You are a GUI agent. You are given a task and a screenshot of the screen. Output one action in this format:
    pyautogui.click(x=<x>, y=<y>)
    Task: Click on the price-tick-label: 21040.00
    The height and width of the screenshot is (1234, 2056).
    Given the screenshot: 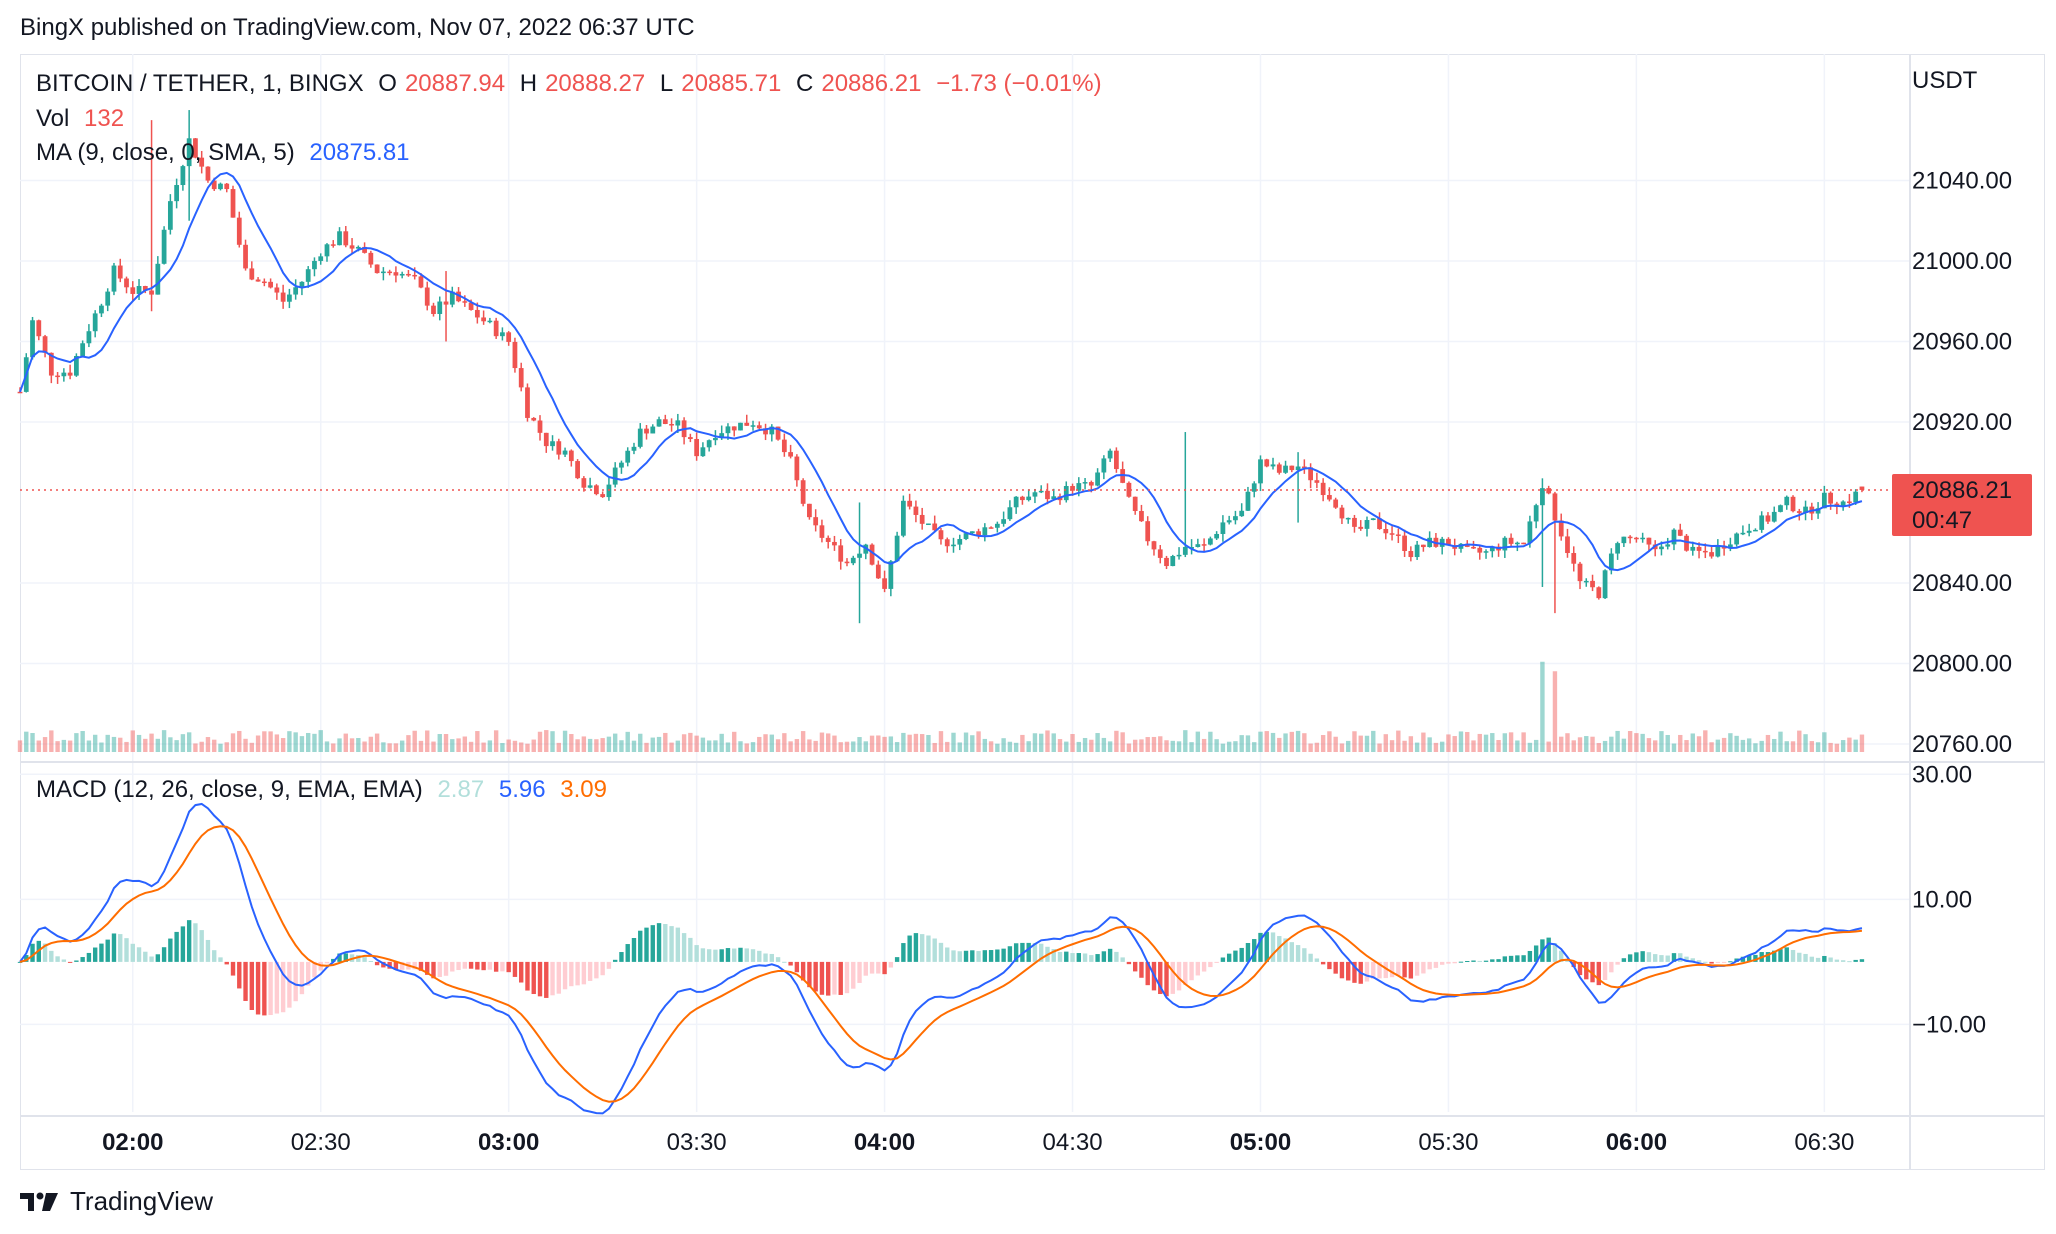 What is the action you would take?
    pyautogui.click(x=1962, y=180)
    